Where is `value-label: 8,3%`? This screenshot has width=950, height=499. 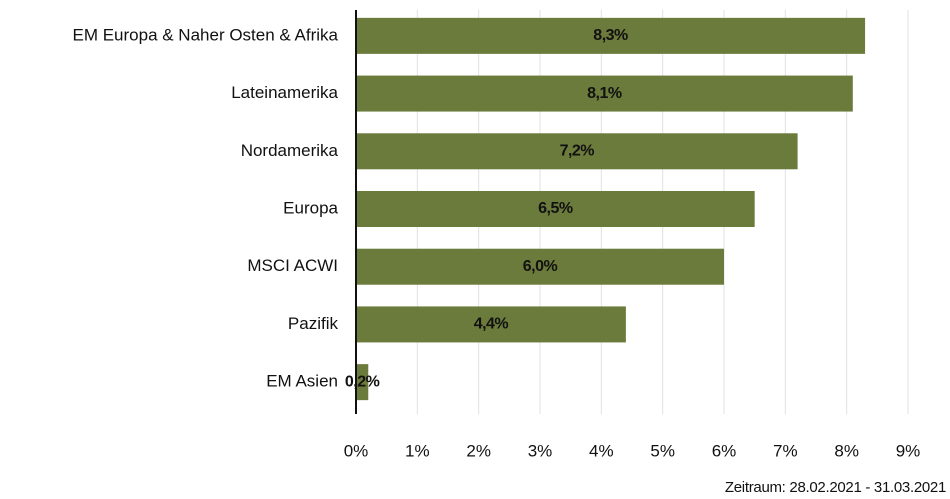 value-label: 8,3% is located at coordinates (610, 35).